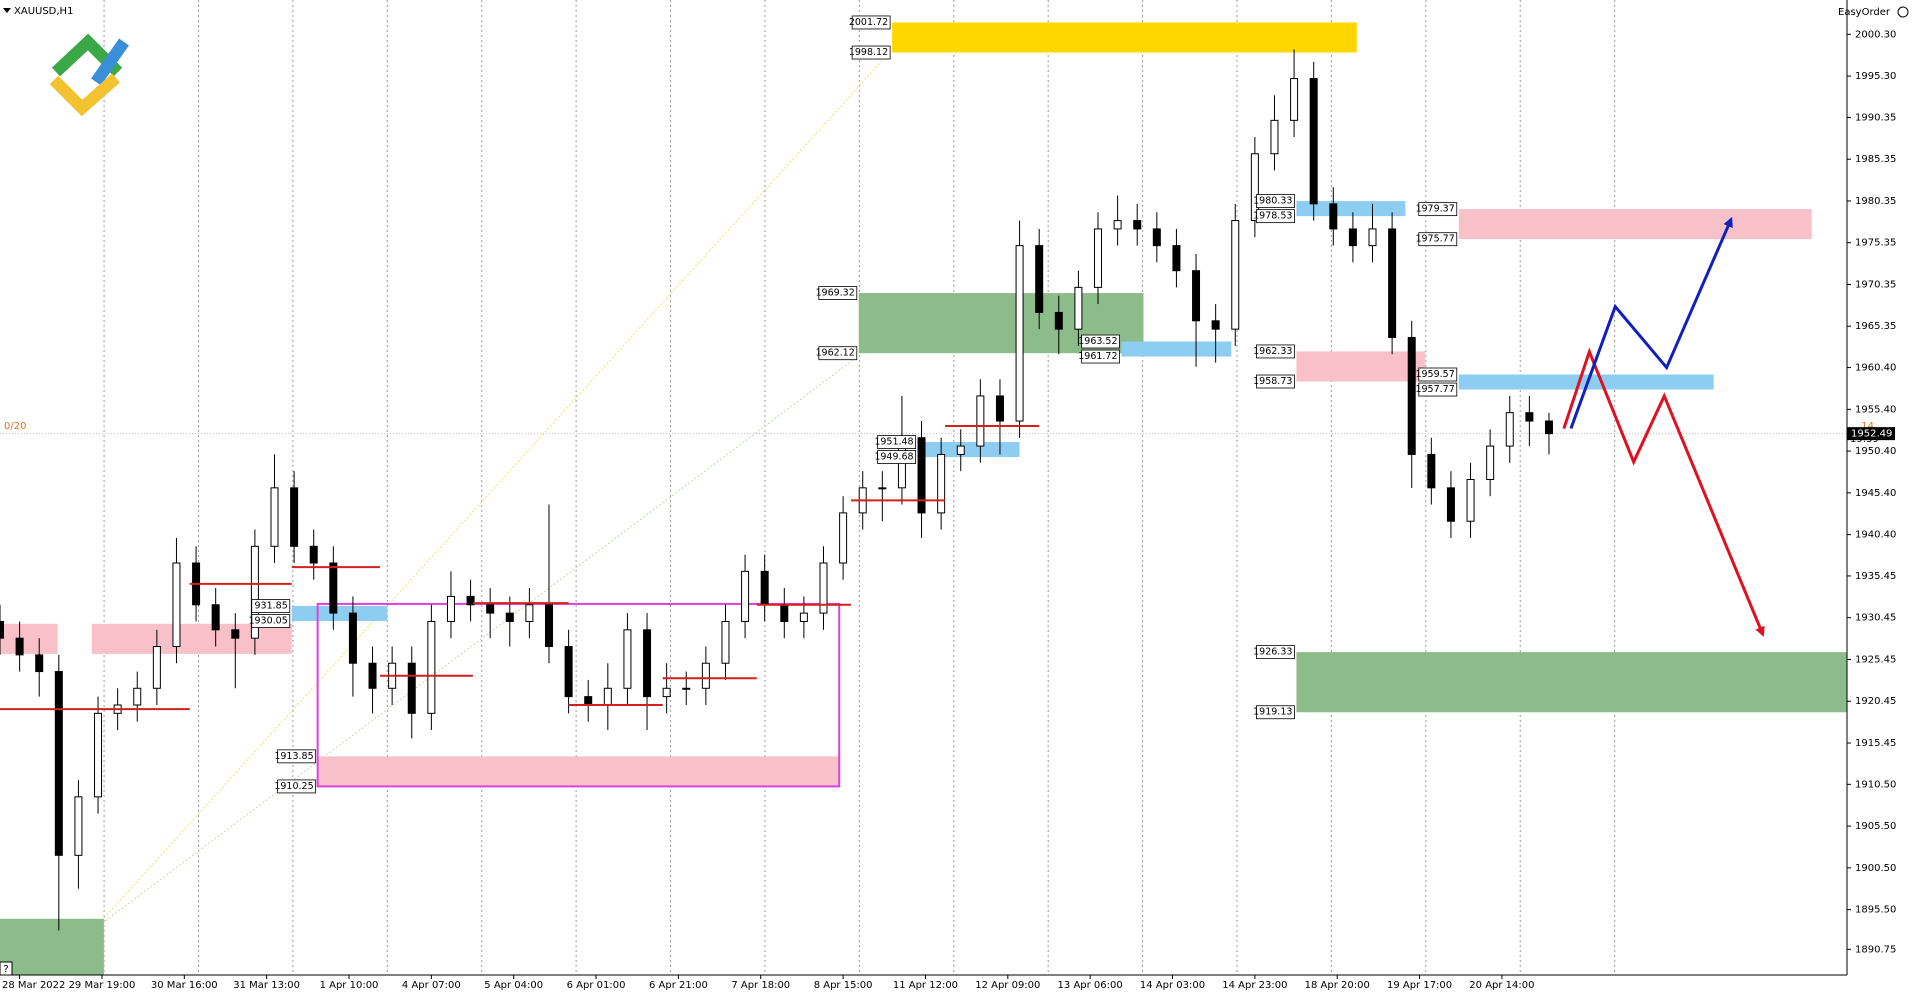 This screenshot has width=1920, height=994. I want to click on y-tick-label: 1970.35, so click(1875, 284).